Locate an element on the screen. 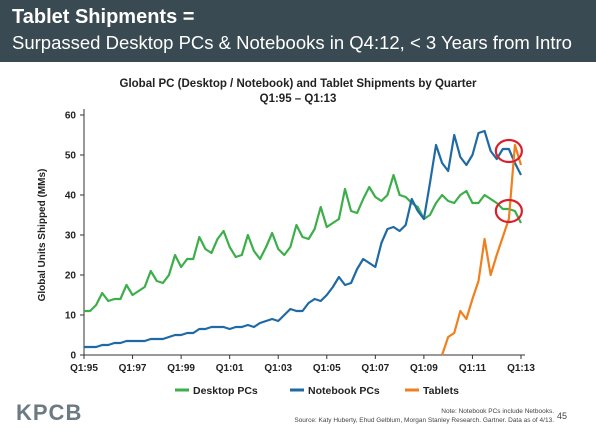  x-tick-label: Q1:07 is located at coordinates (375, 368).